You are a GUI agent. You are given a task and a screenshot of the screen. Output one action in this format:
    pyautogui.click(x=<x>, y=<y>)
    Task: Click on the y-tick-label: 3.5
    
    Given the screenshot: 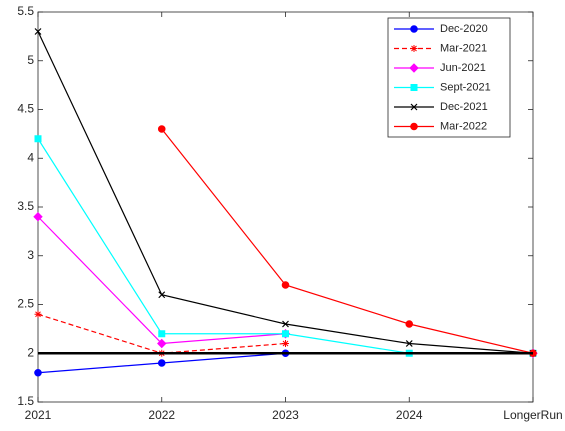 What is the action you would take?
    pyautogui.click(x=25, y=206)
    